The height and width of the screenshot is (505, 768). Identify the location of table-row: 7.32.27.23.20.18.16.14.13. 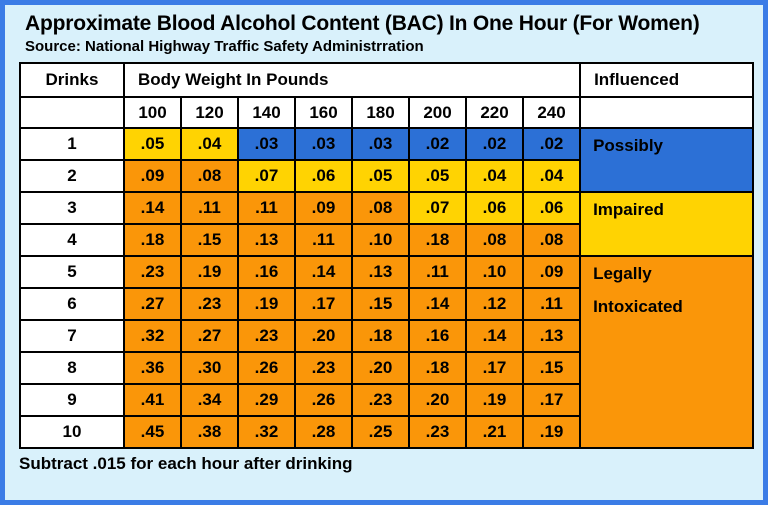
(386, 336).